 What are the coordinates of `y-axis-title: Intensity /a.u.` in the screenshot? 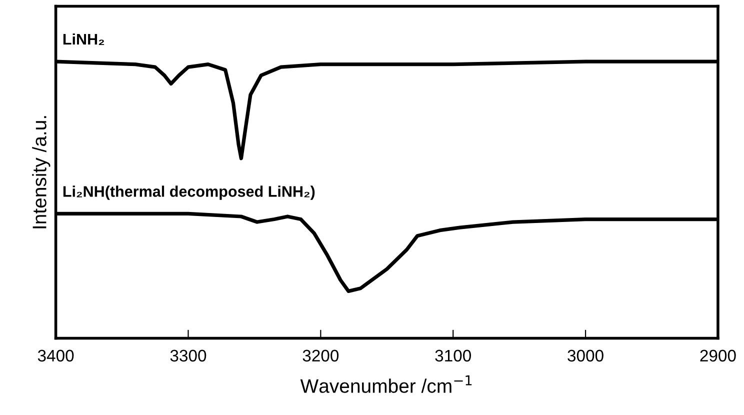 It's located at (41, 172).